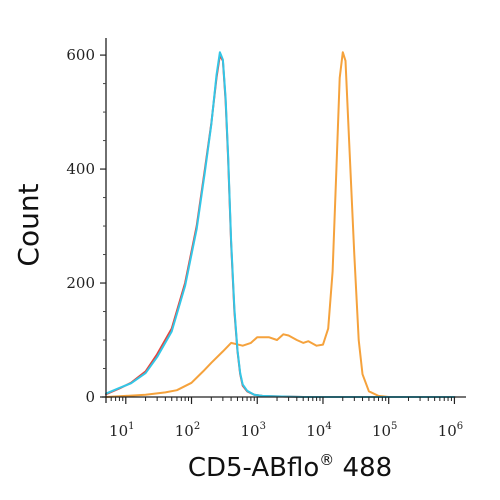  What do you see at coordinates (80, 283) in the screenshot?
I see `y-tick-label: 200` at bounding box center [80, 283].